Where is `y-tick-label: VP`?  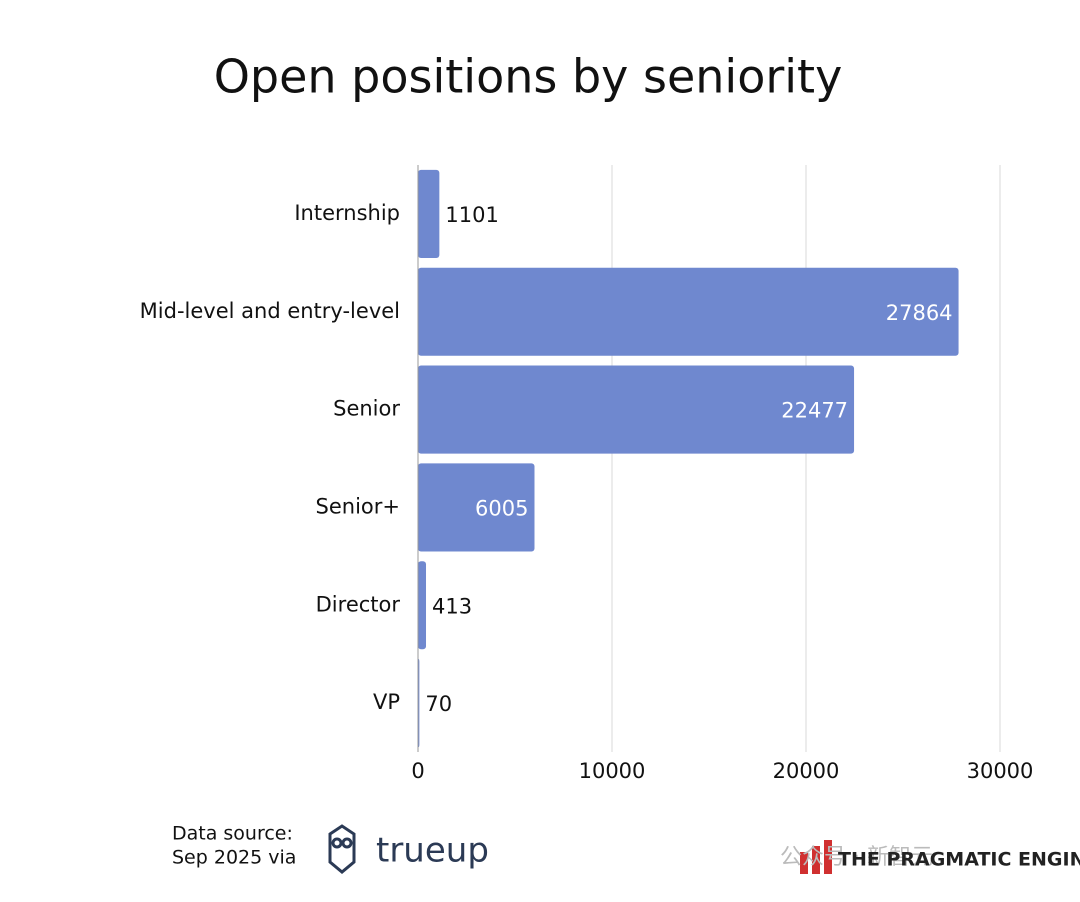
y-tick-label: VP is located at coordinates (386, 702).